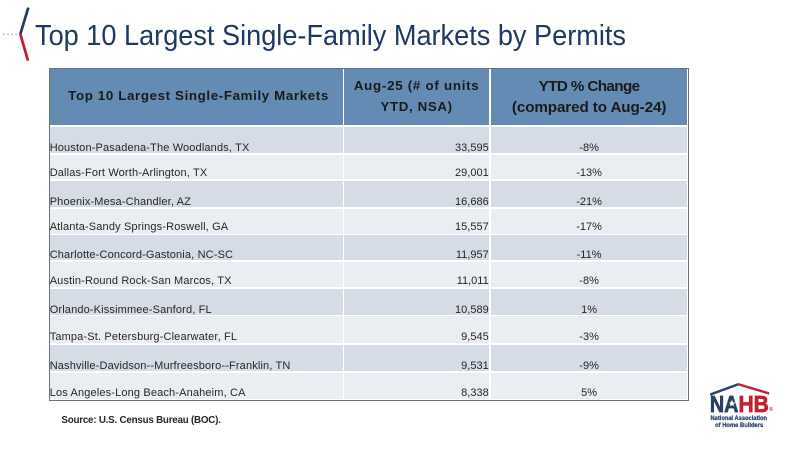 The width and height of the screenshot is (800, 450). Describe the element at coordinates (739, 418) in the screenshot. I see `svg-text: National Association` at that location.